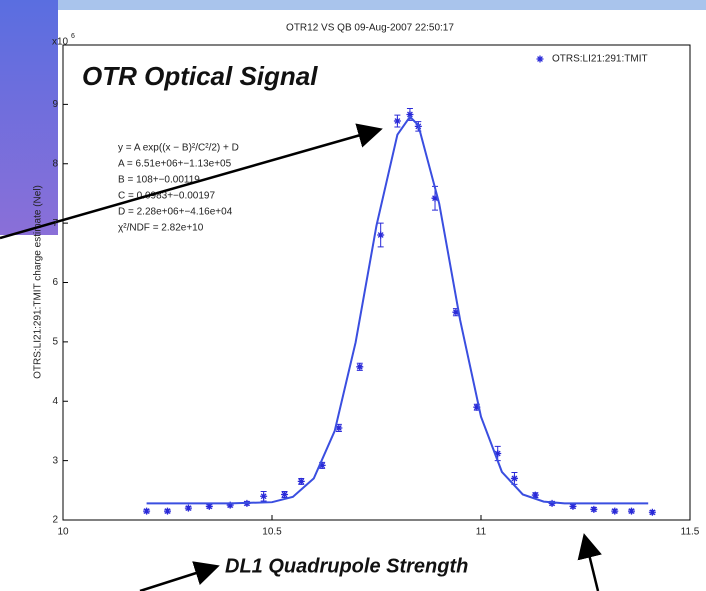 Image resolution: width=706 pixels, height=591 pixels. What do you see at coordinates (55, 520) in the screenshot?
I see `y-tick-label: 2` at bounding box center [55, 520].